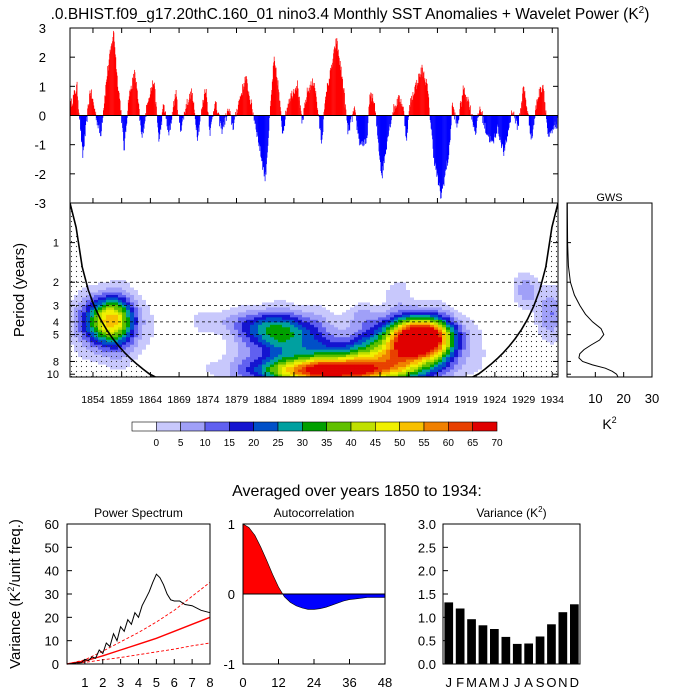  Describe the element at coordinates (40, 145) in the screenshot. I see `y-tick-label: -1` at that location.